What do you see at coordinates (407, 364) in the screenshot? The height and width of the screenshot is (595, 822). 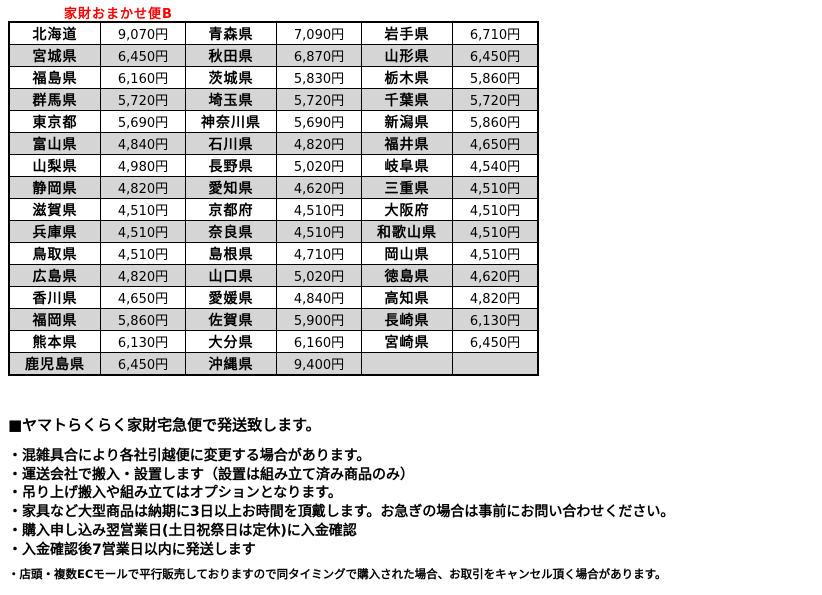 I see `prefecture-cell` at bounding box center [407, 364].